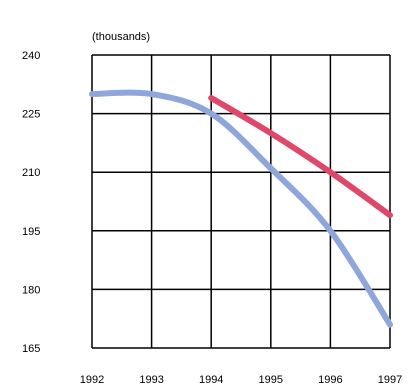  I want to click on x-tick-label: 1995, so click(271, 380).